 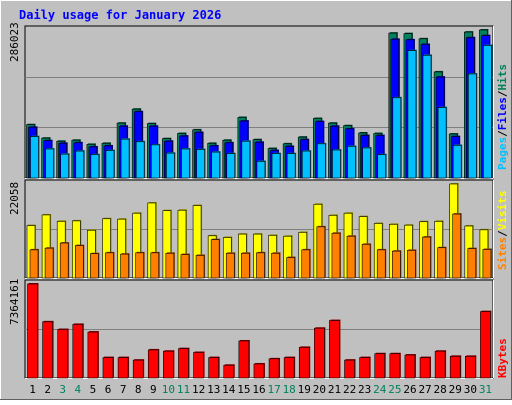 What do you see at coordinates (289, 389) in the screenshot?
I see `day-label: 18` at bounding box center [289, 389].